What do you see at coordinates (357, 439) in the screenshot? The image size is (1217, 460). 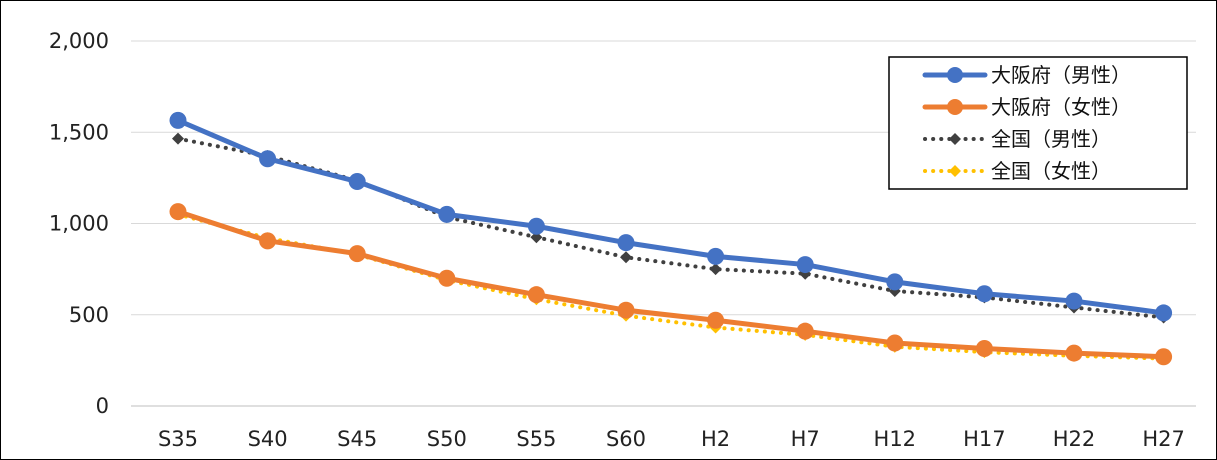 I see `x-tick-label: S45` at bounding box center [357, 439].